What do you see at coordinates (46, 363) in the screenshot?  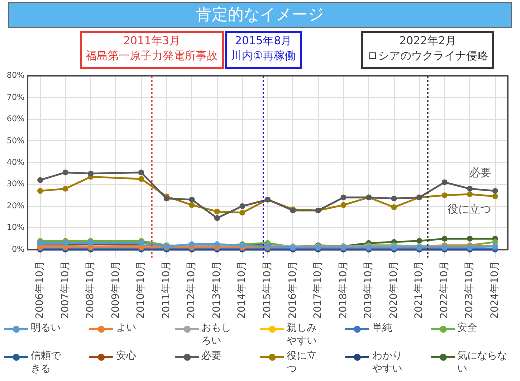 I see `legend-label: 信頼できる` at bounding box center [46, 363].